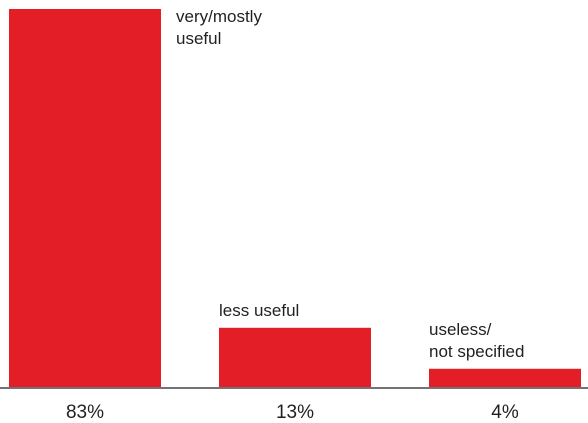 This screenshot has width=588, height=423. I want to click on category-label-2-line-0: useless/, so click(460, 329).